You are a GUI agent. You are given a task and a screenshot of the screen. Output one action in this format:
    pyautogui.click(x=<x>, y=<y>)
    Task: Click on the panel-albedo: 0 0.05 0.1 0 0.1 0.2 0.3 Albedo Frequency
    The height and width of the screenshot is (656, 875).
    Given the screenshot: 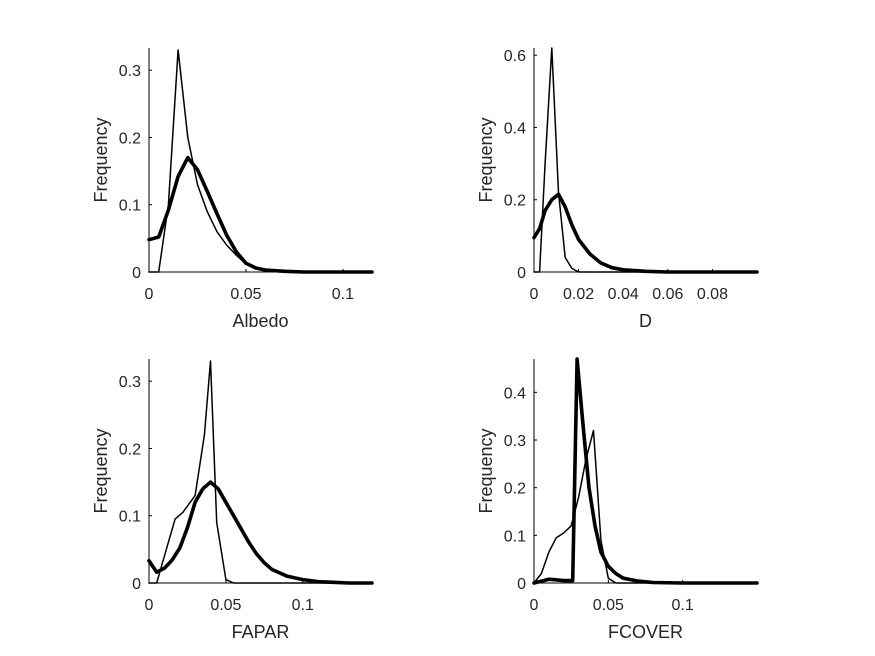 What is the action you would take?
    pyautogui.click(x=232, y=189)
    